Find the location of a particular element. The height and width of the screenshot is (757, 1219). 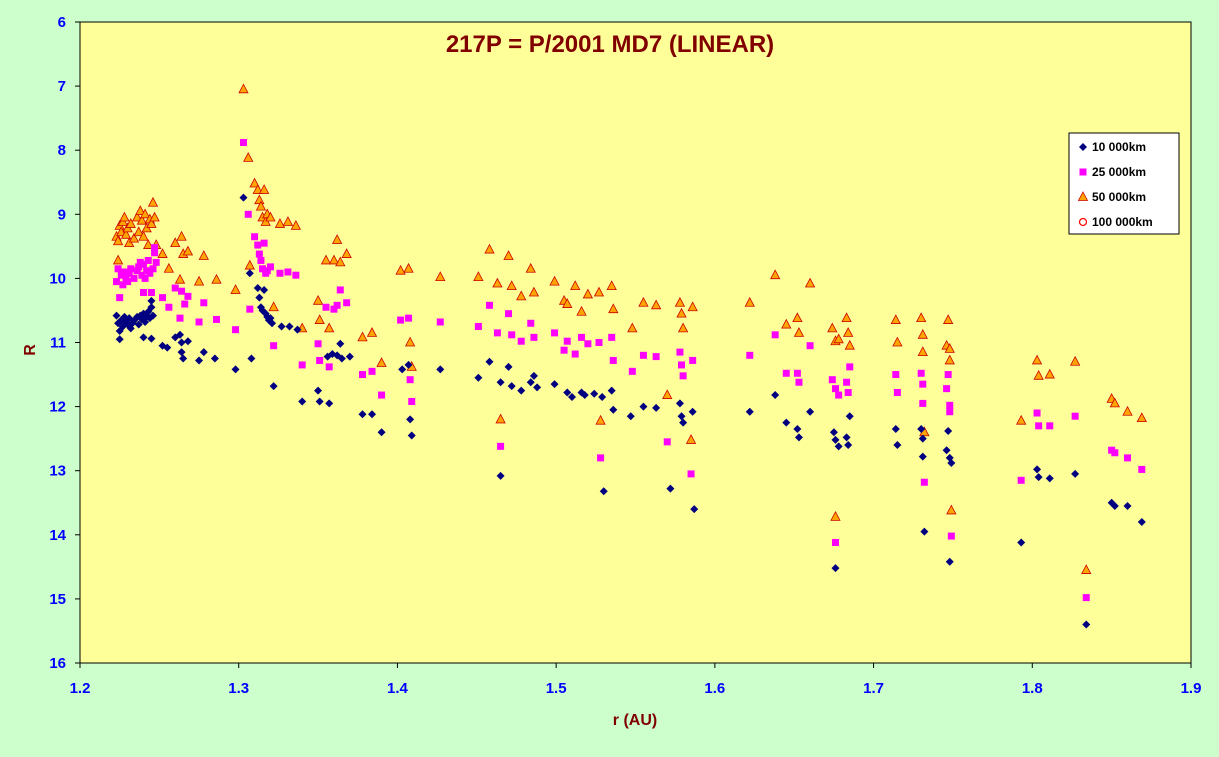

legend-item: 50 000km is located at coordinates (1111, 197).